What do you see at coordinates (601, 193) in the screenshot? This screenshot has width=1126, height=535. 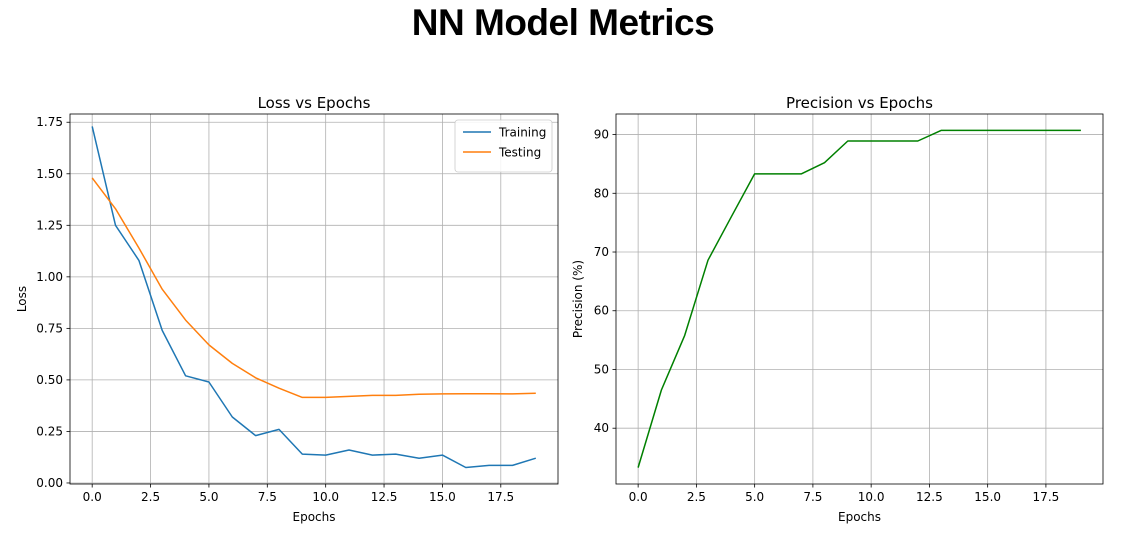 I see `chart2-y-tick-label: 80` at bounding box center [601, 193].